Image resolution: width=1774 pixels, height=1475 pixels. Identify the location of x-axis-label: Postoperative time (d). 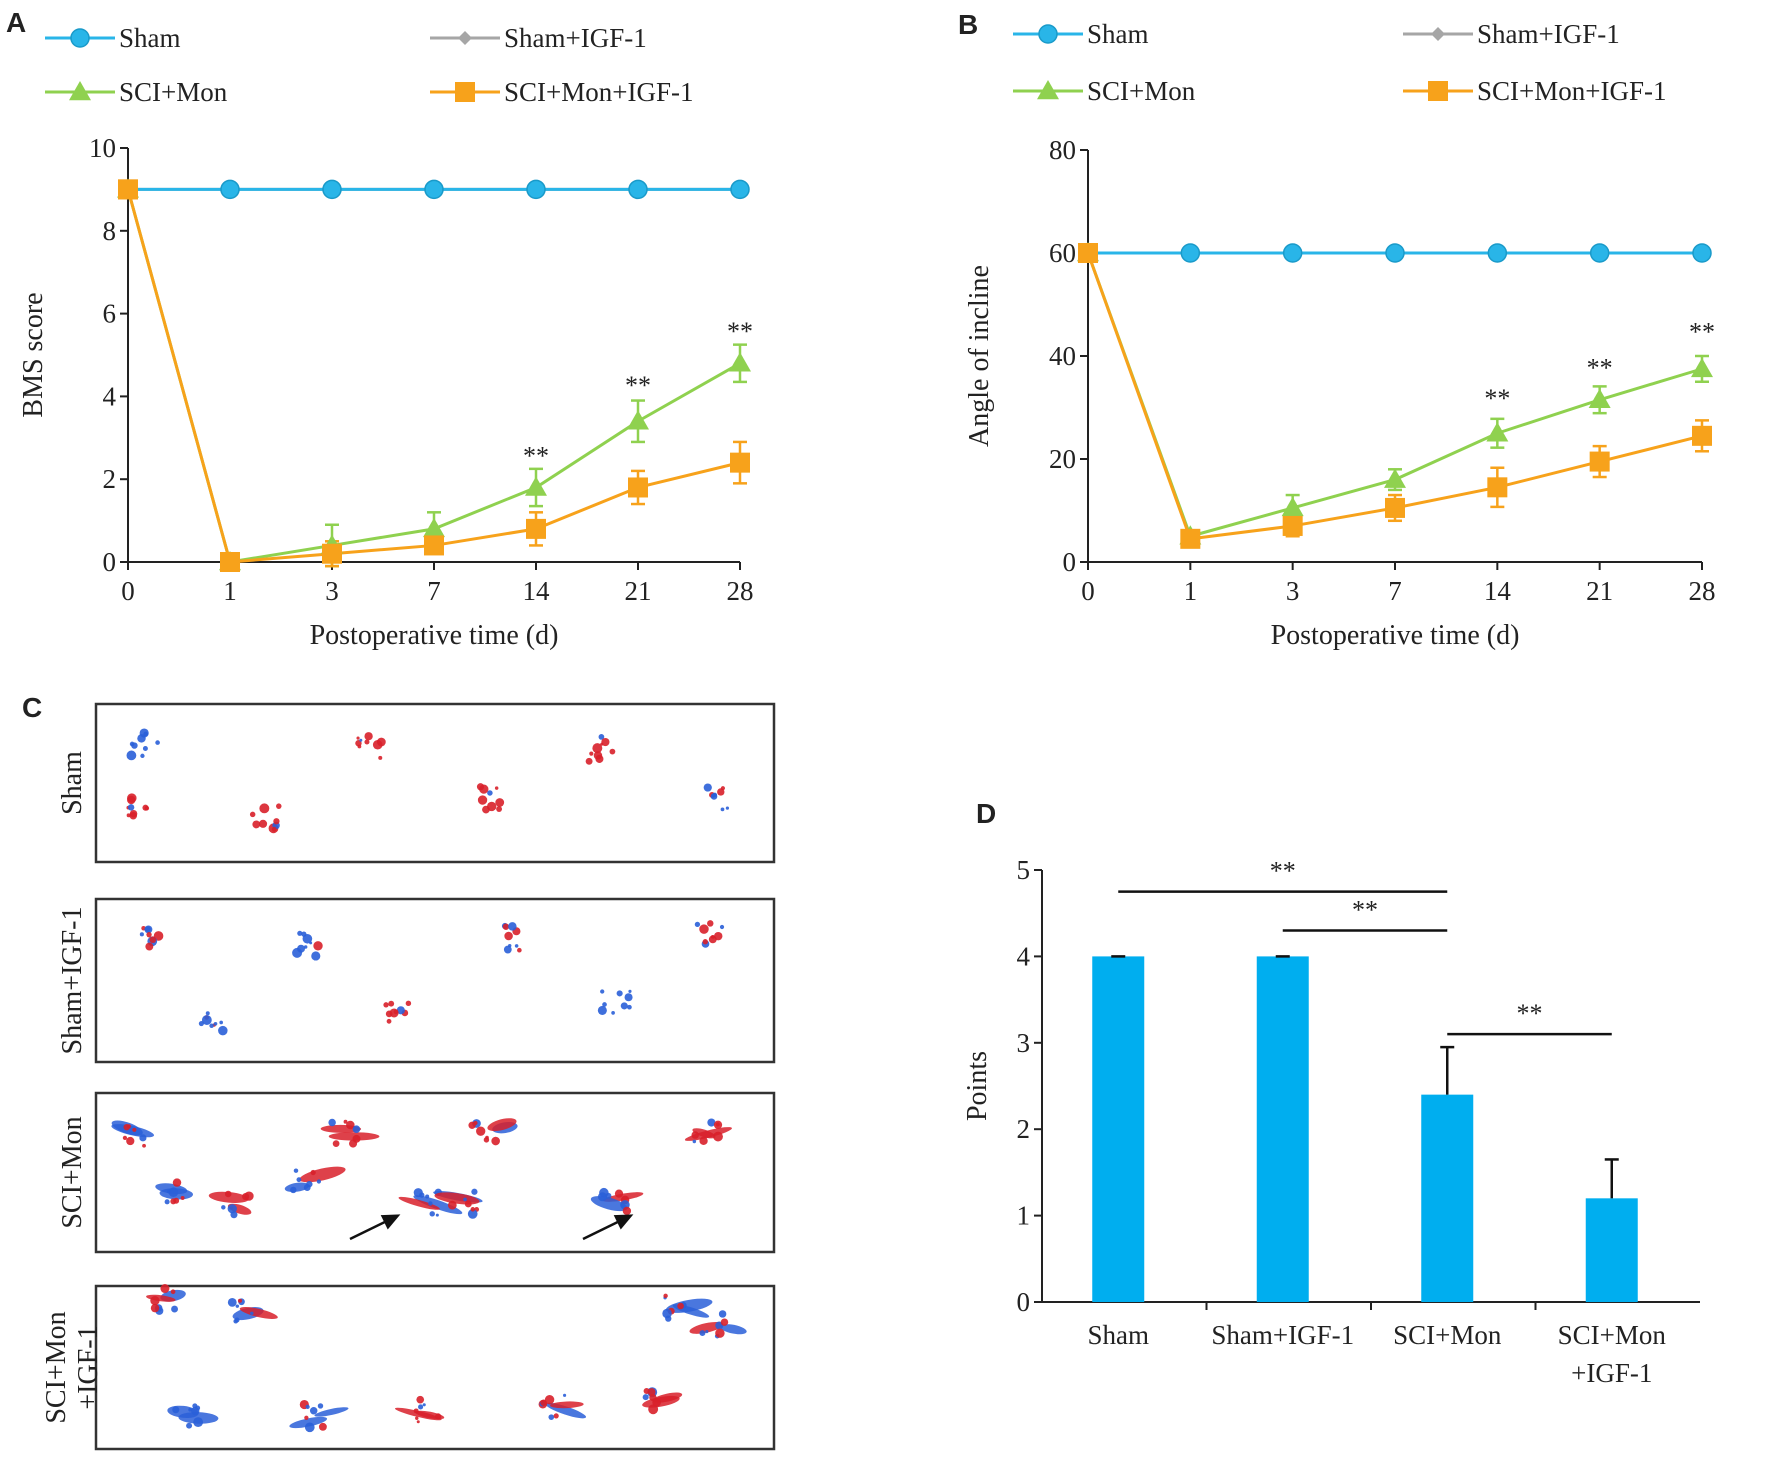
(434, 635).